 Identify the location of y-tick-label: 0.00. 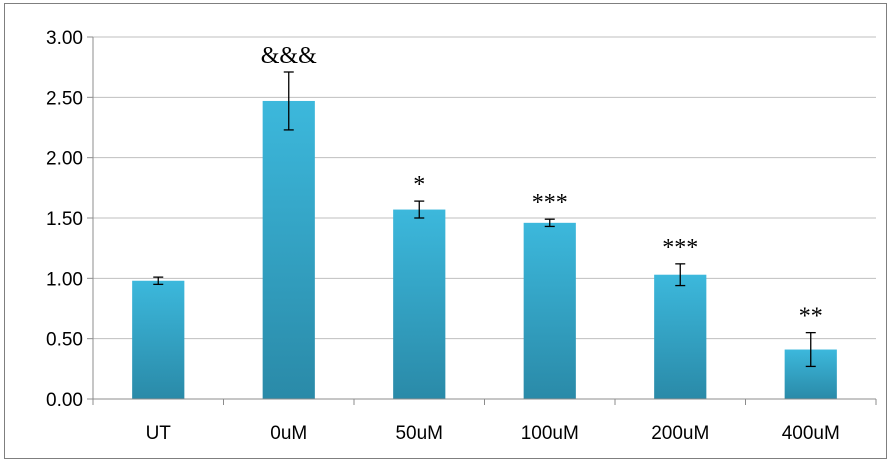
(64, 400).